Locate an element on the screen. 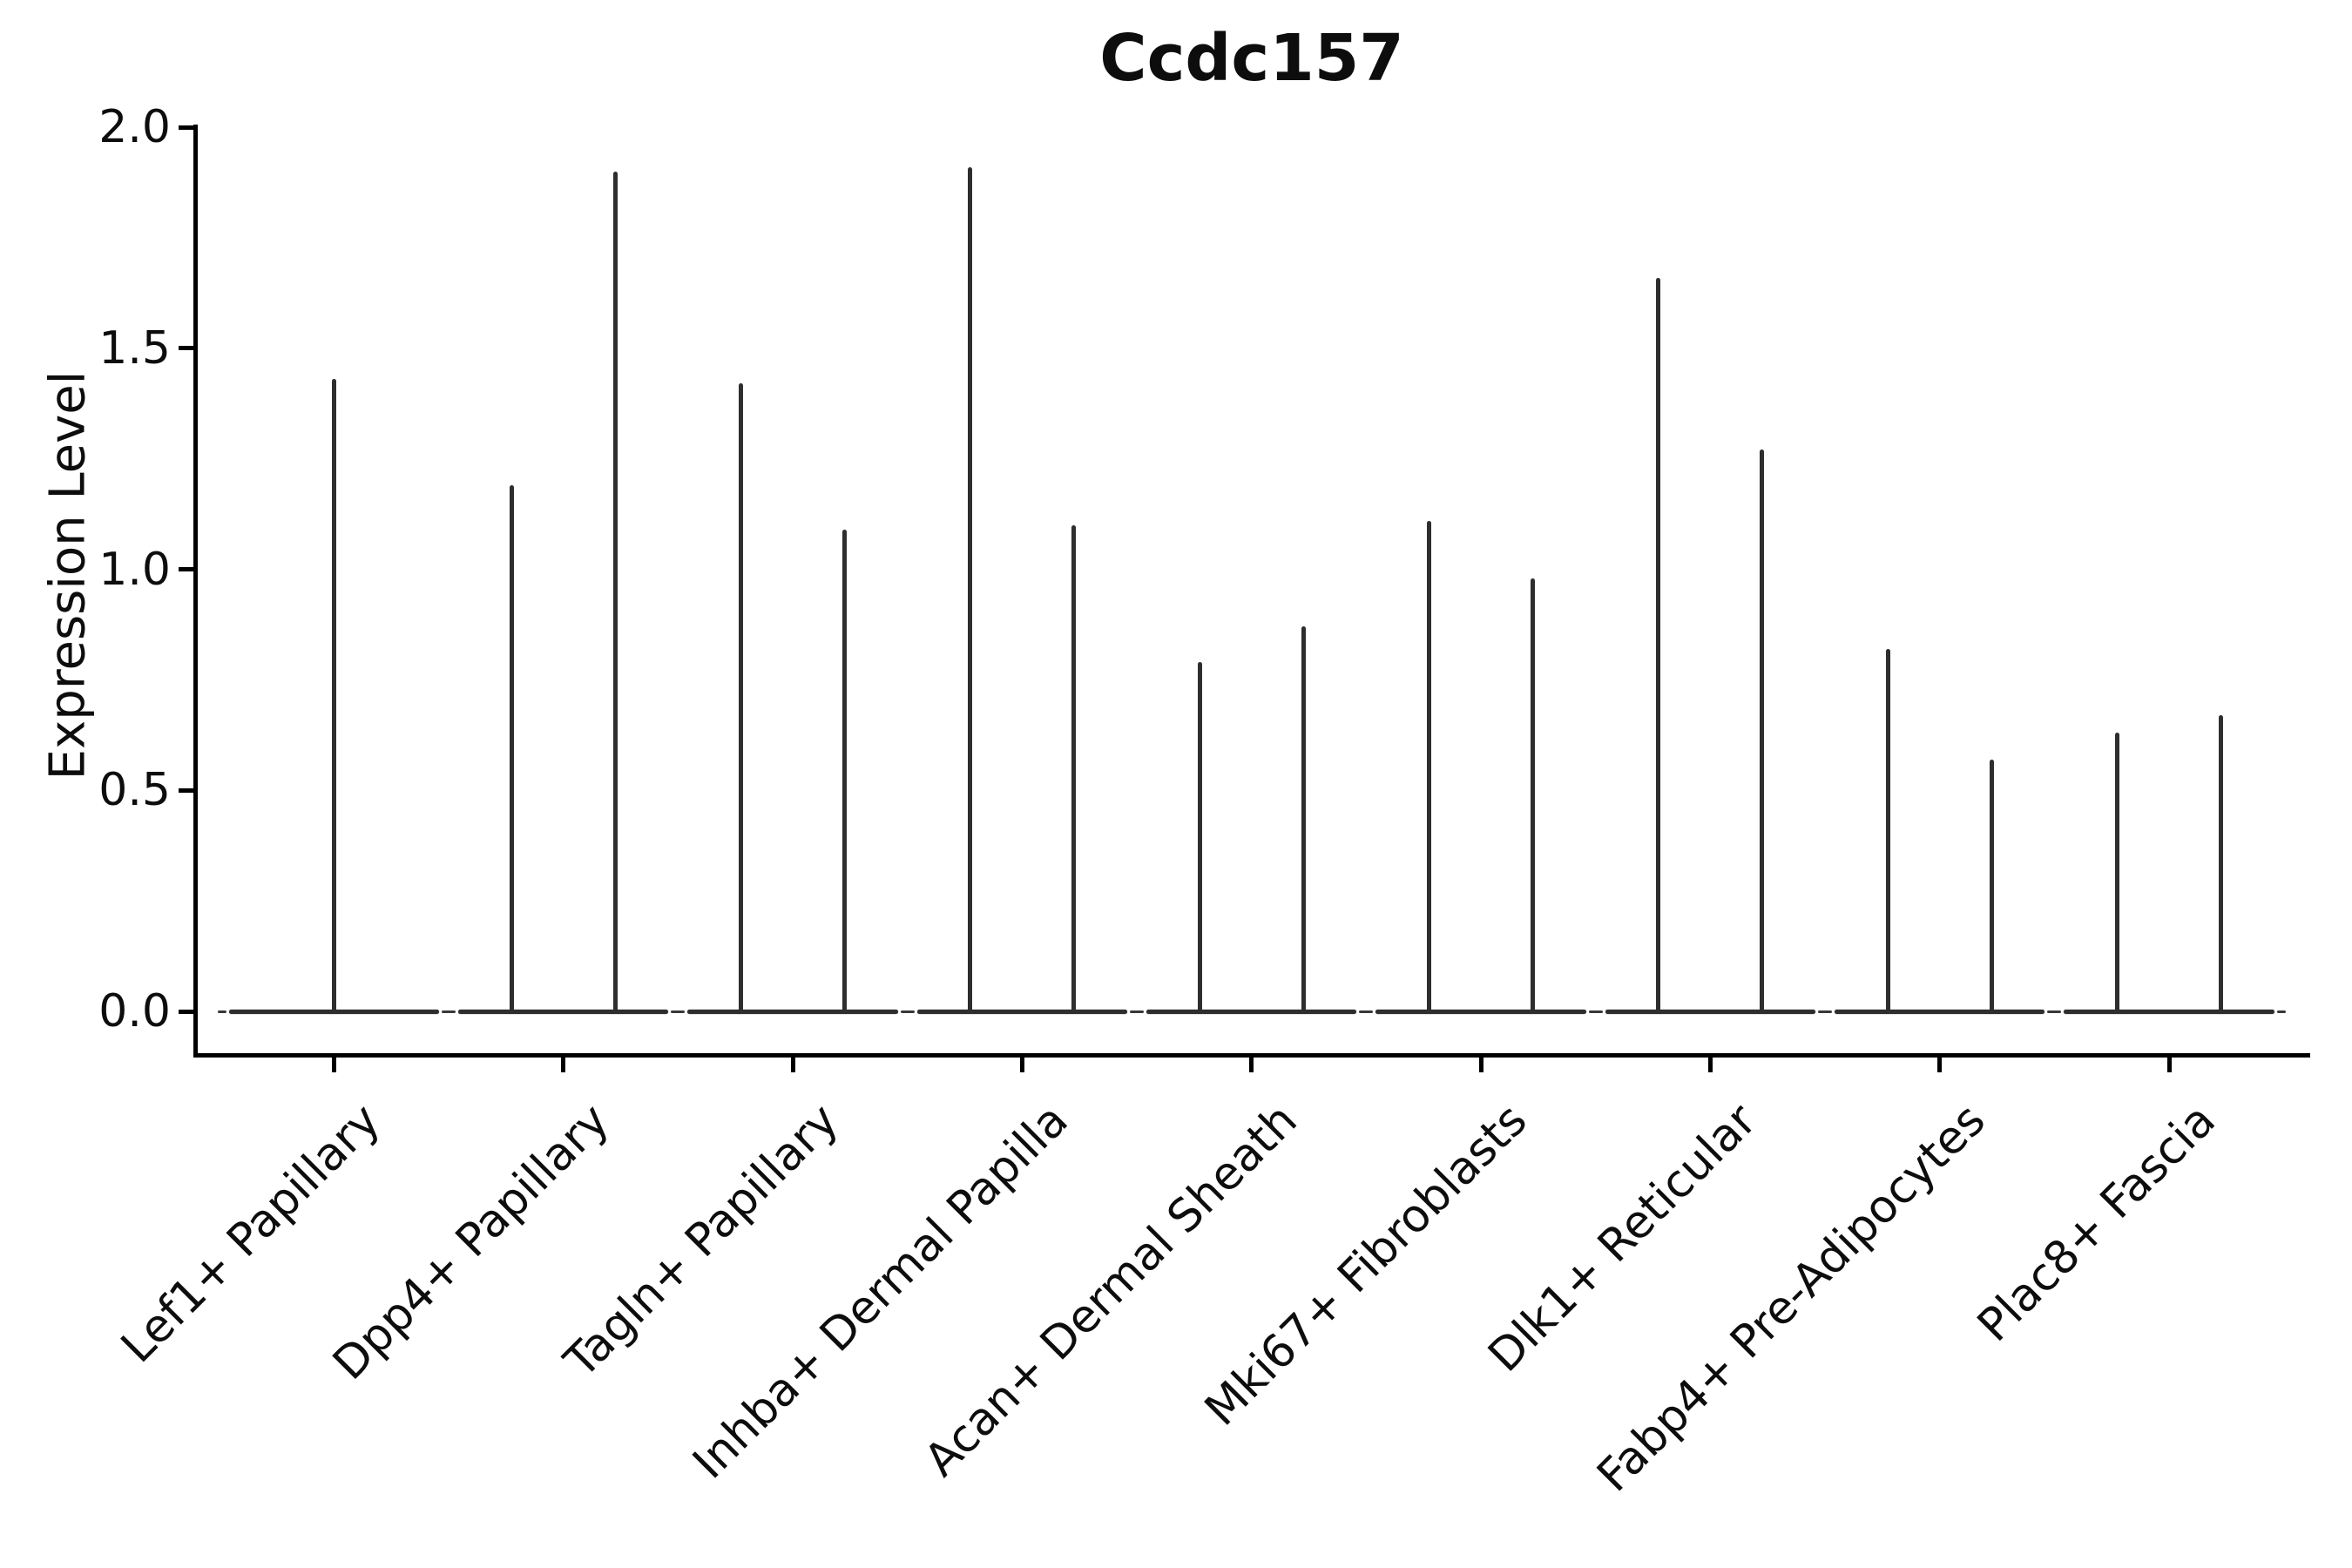 The width and height of the screenshot is (2352, 1568). y-tick-label: 0.0 is located at coordinates (134, 1011).